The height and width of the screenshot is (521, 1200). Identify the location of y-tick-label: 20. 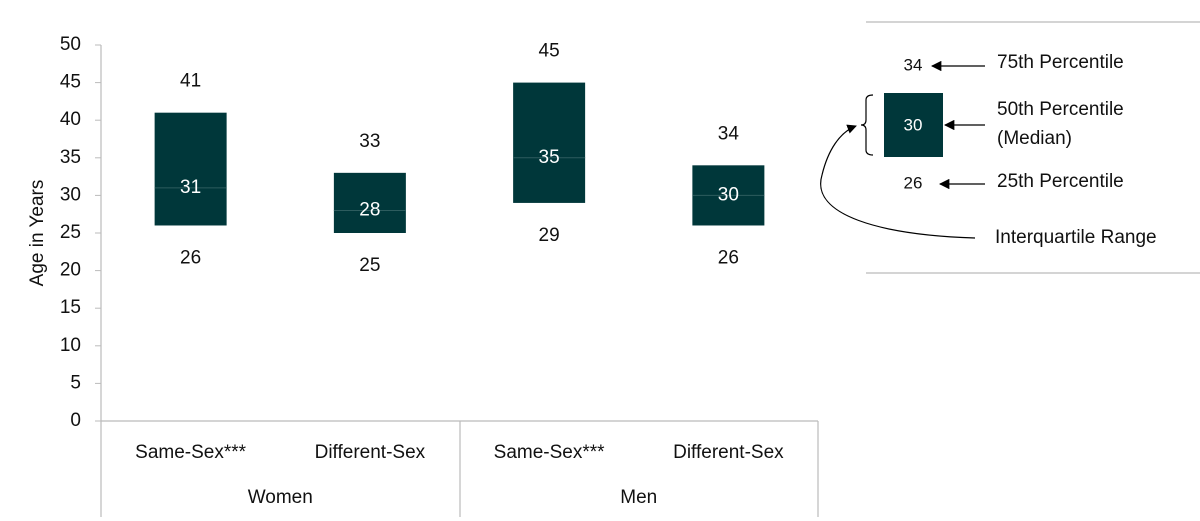
(70, 270).